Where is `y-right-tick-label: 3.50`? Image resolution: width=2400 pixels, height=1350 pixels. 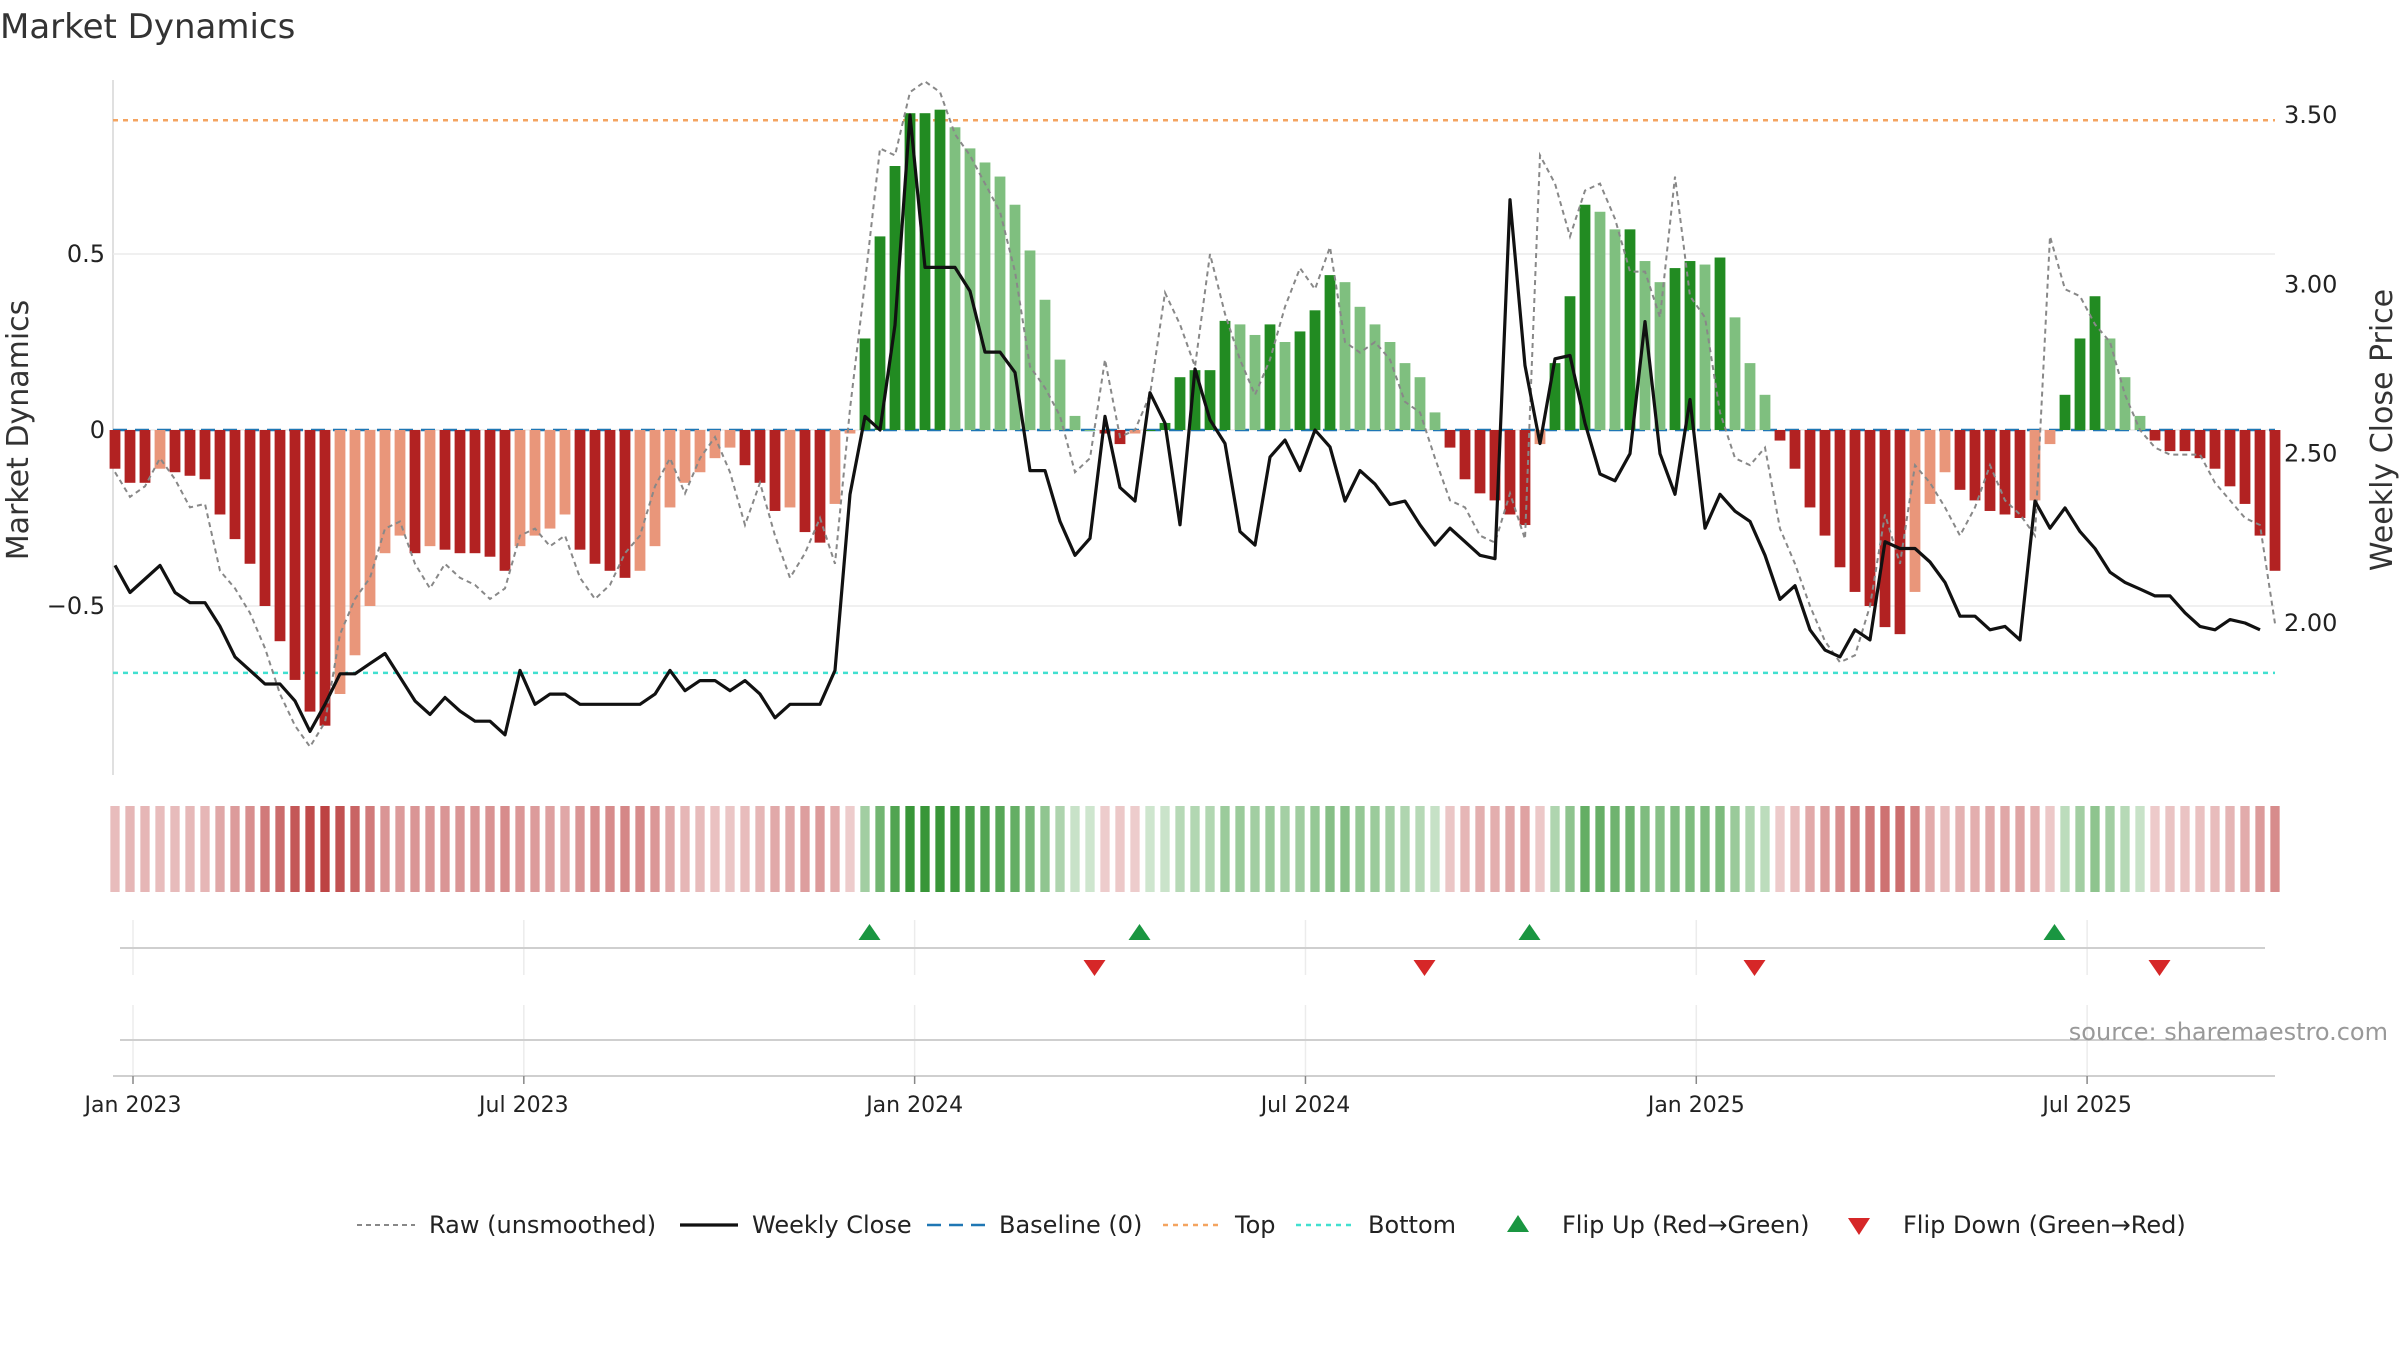
y-right-tick-label: 3.50 is located at coordinates (2310, 115).